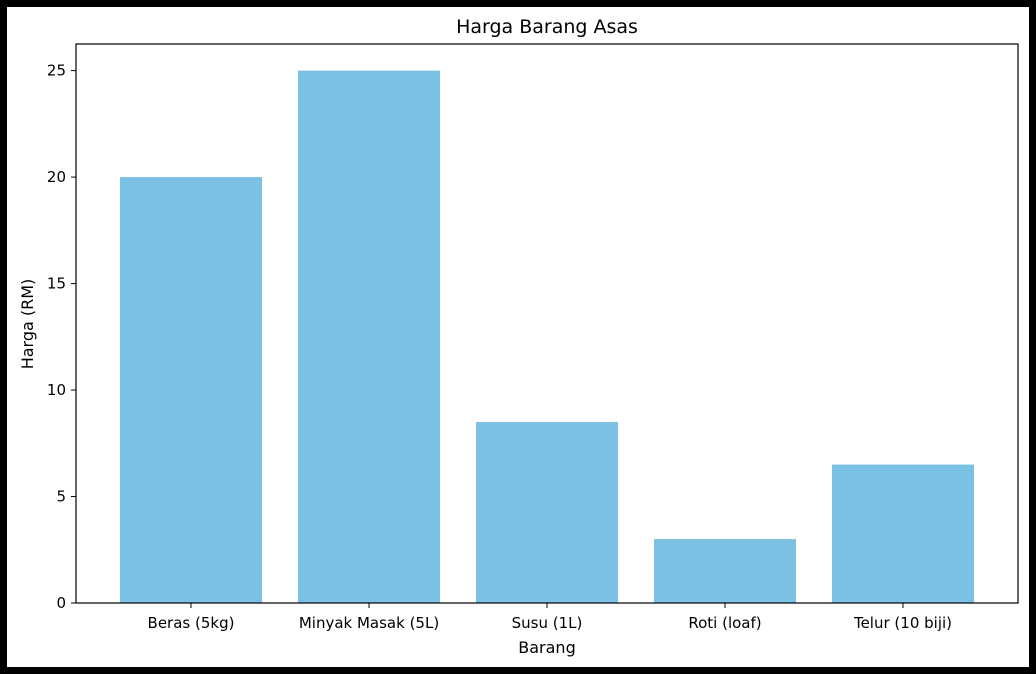 This screenshot has height=674, width=1036. What do you see at coordinates (56, 177) in the screenshot?
I see `y-tick-label: 20` at bounding box center [56, 177].